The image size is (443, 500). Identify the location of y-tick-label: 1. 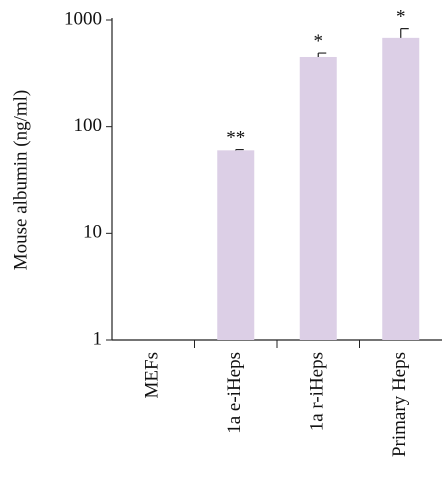
(98, 338).